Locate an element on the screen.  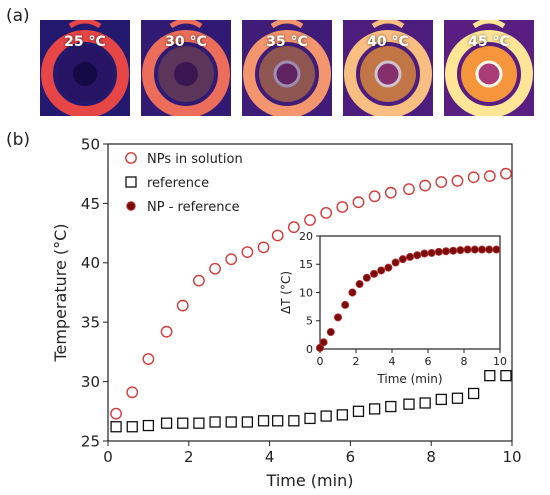
main-x-tick-label: 10 is located at coordinates (511, 457).